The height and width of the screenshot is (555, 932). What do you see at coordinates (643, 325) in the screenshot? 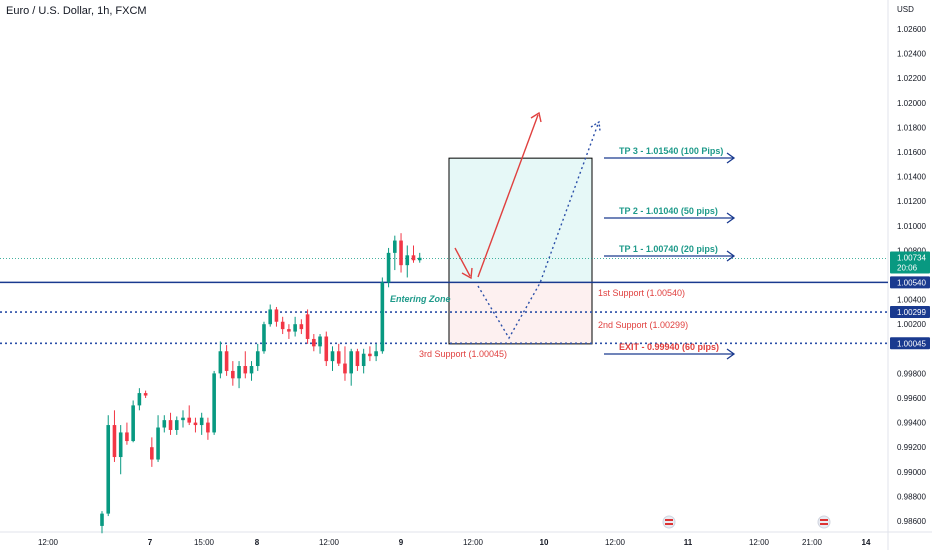
I see `support-2-label: 2nd Support (1.00299)` at bounding box center [643, 325].